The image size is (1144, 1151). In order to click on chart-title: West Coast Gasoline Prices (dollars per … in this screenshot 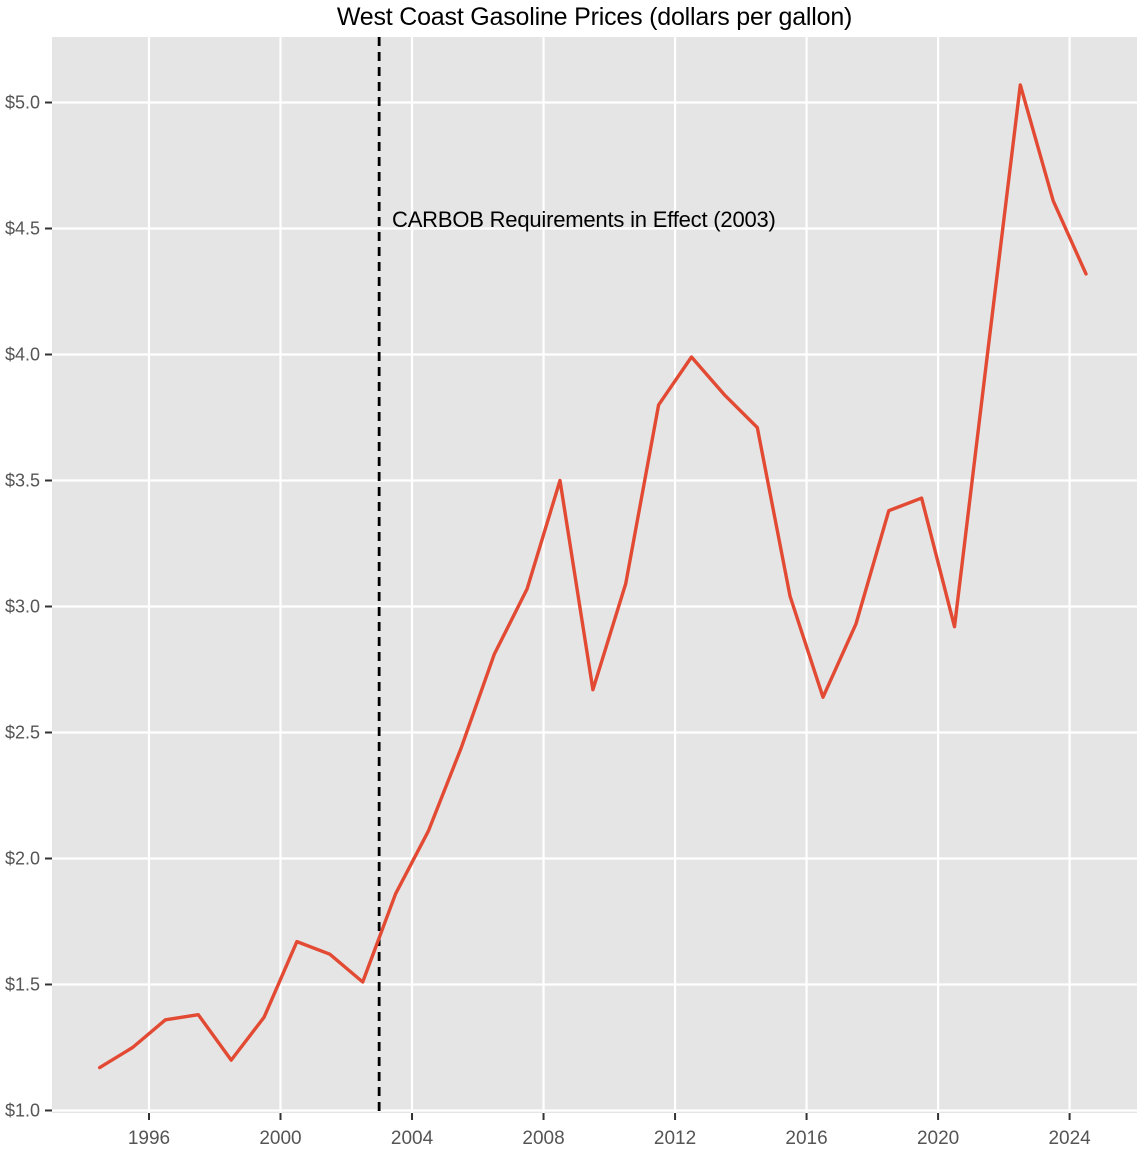, I will do `click(594, 17)`.